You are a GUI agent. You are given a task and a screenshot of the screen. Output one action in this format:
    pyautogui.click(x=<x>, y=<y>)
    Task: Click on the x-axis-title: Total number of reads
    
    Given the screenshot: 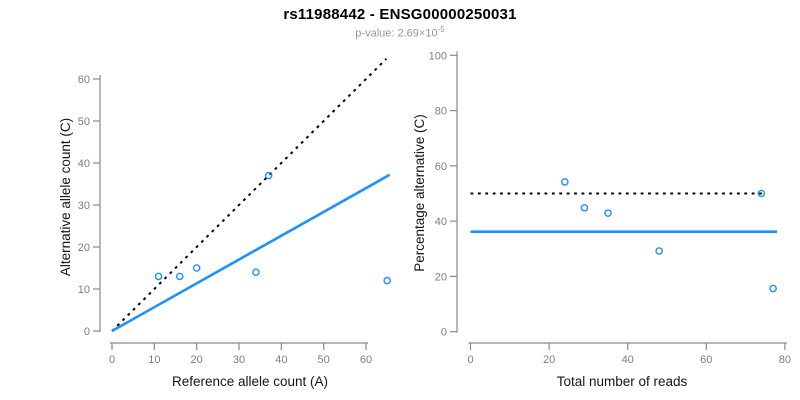 What is the action you would take?
    pyautogui.click(x=622, y=381)
    